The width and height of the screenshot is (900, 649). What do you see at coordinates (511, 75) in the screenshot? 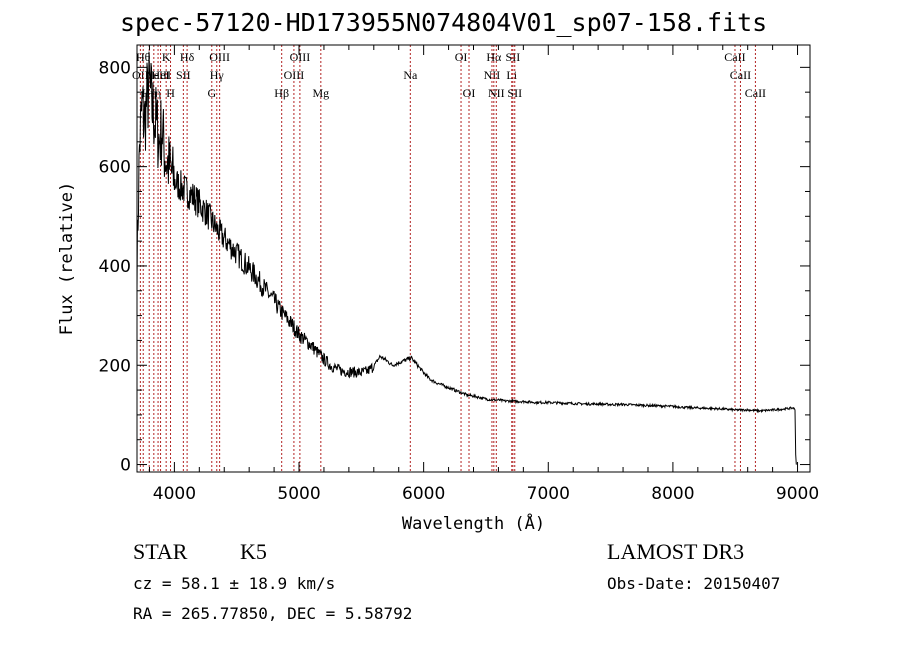
I see `line-label: Li` at bounding box center [511, 75].